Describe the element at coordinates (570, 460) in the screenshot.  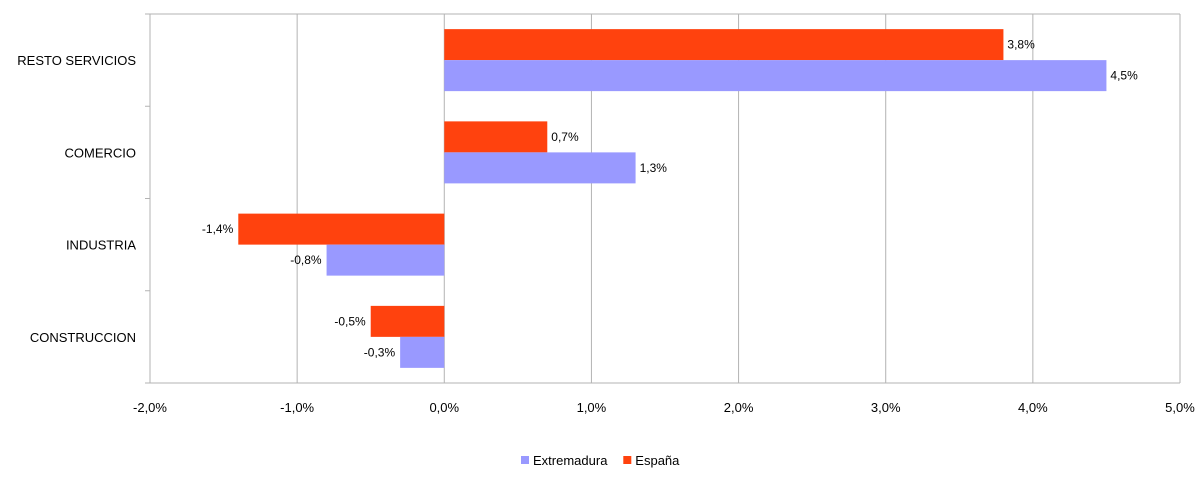
I see `legend-label-extremadura: Extremadura` at that location.